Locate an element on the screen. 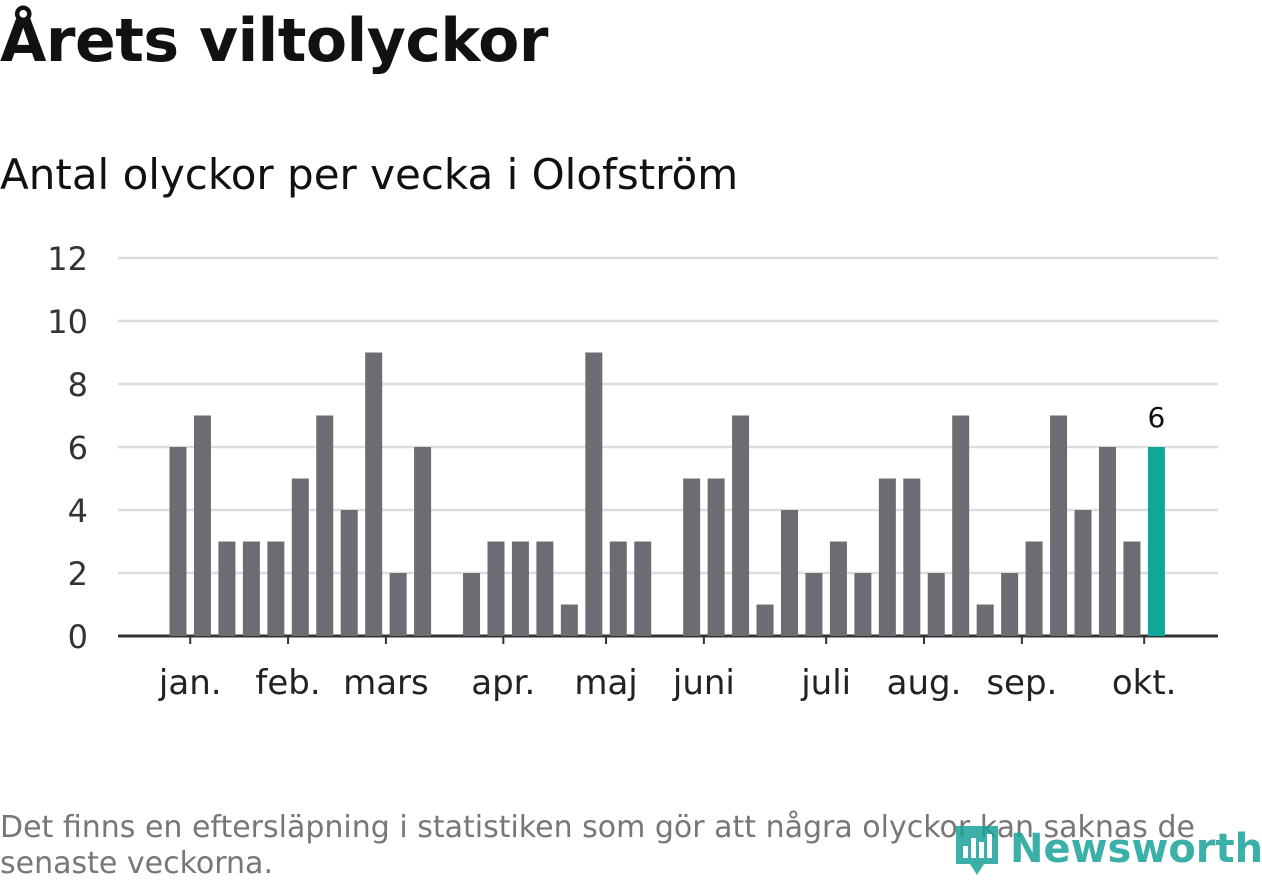  y-axis-ticks: 0 2 4 6 8 10 12 is located at coordinates (67, 448).